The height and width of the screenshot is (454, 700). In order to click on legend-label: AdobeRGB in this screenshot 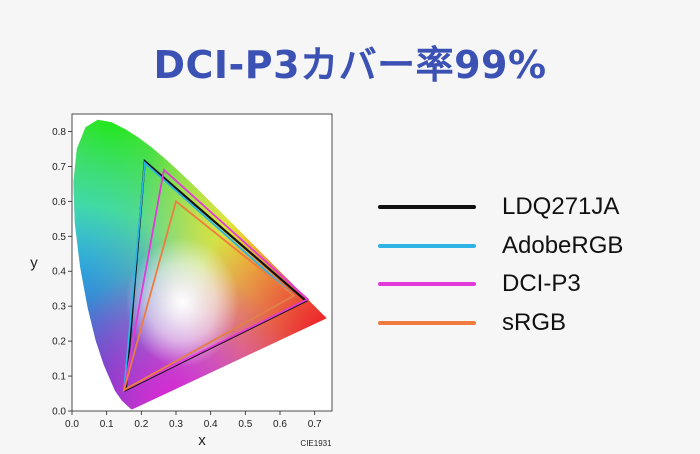, I will do `click(563, 245)`.